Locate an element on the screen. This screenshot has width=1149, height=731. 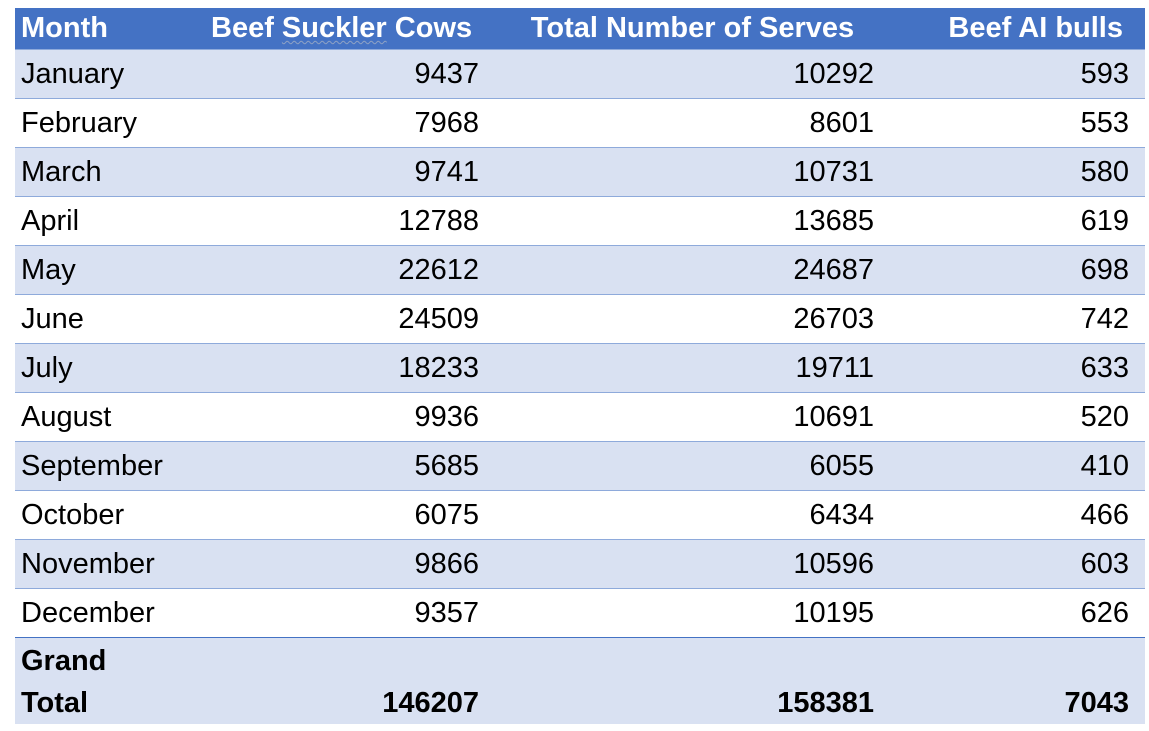
cell-beef-ai-bulls: 553 is located at coordinates (1017, 123).